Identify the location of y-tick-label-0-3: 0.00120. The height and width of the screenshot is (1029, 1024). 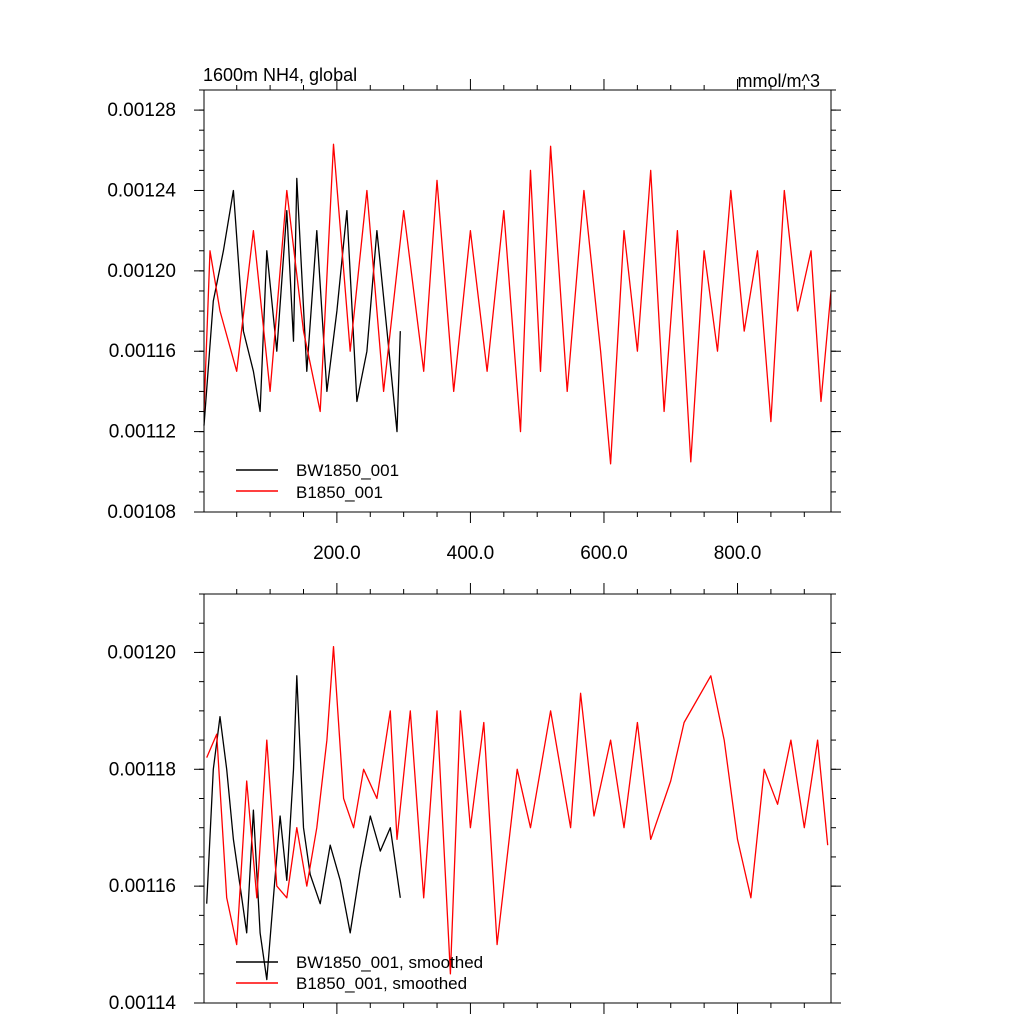
(141, 271).